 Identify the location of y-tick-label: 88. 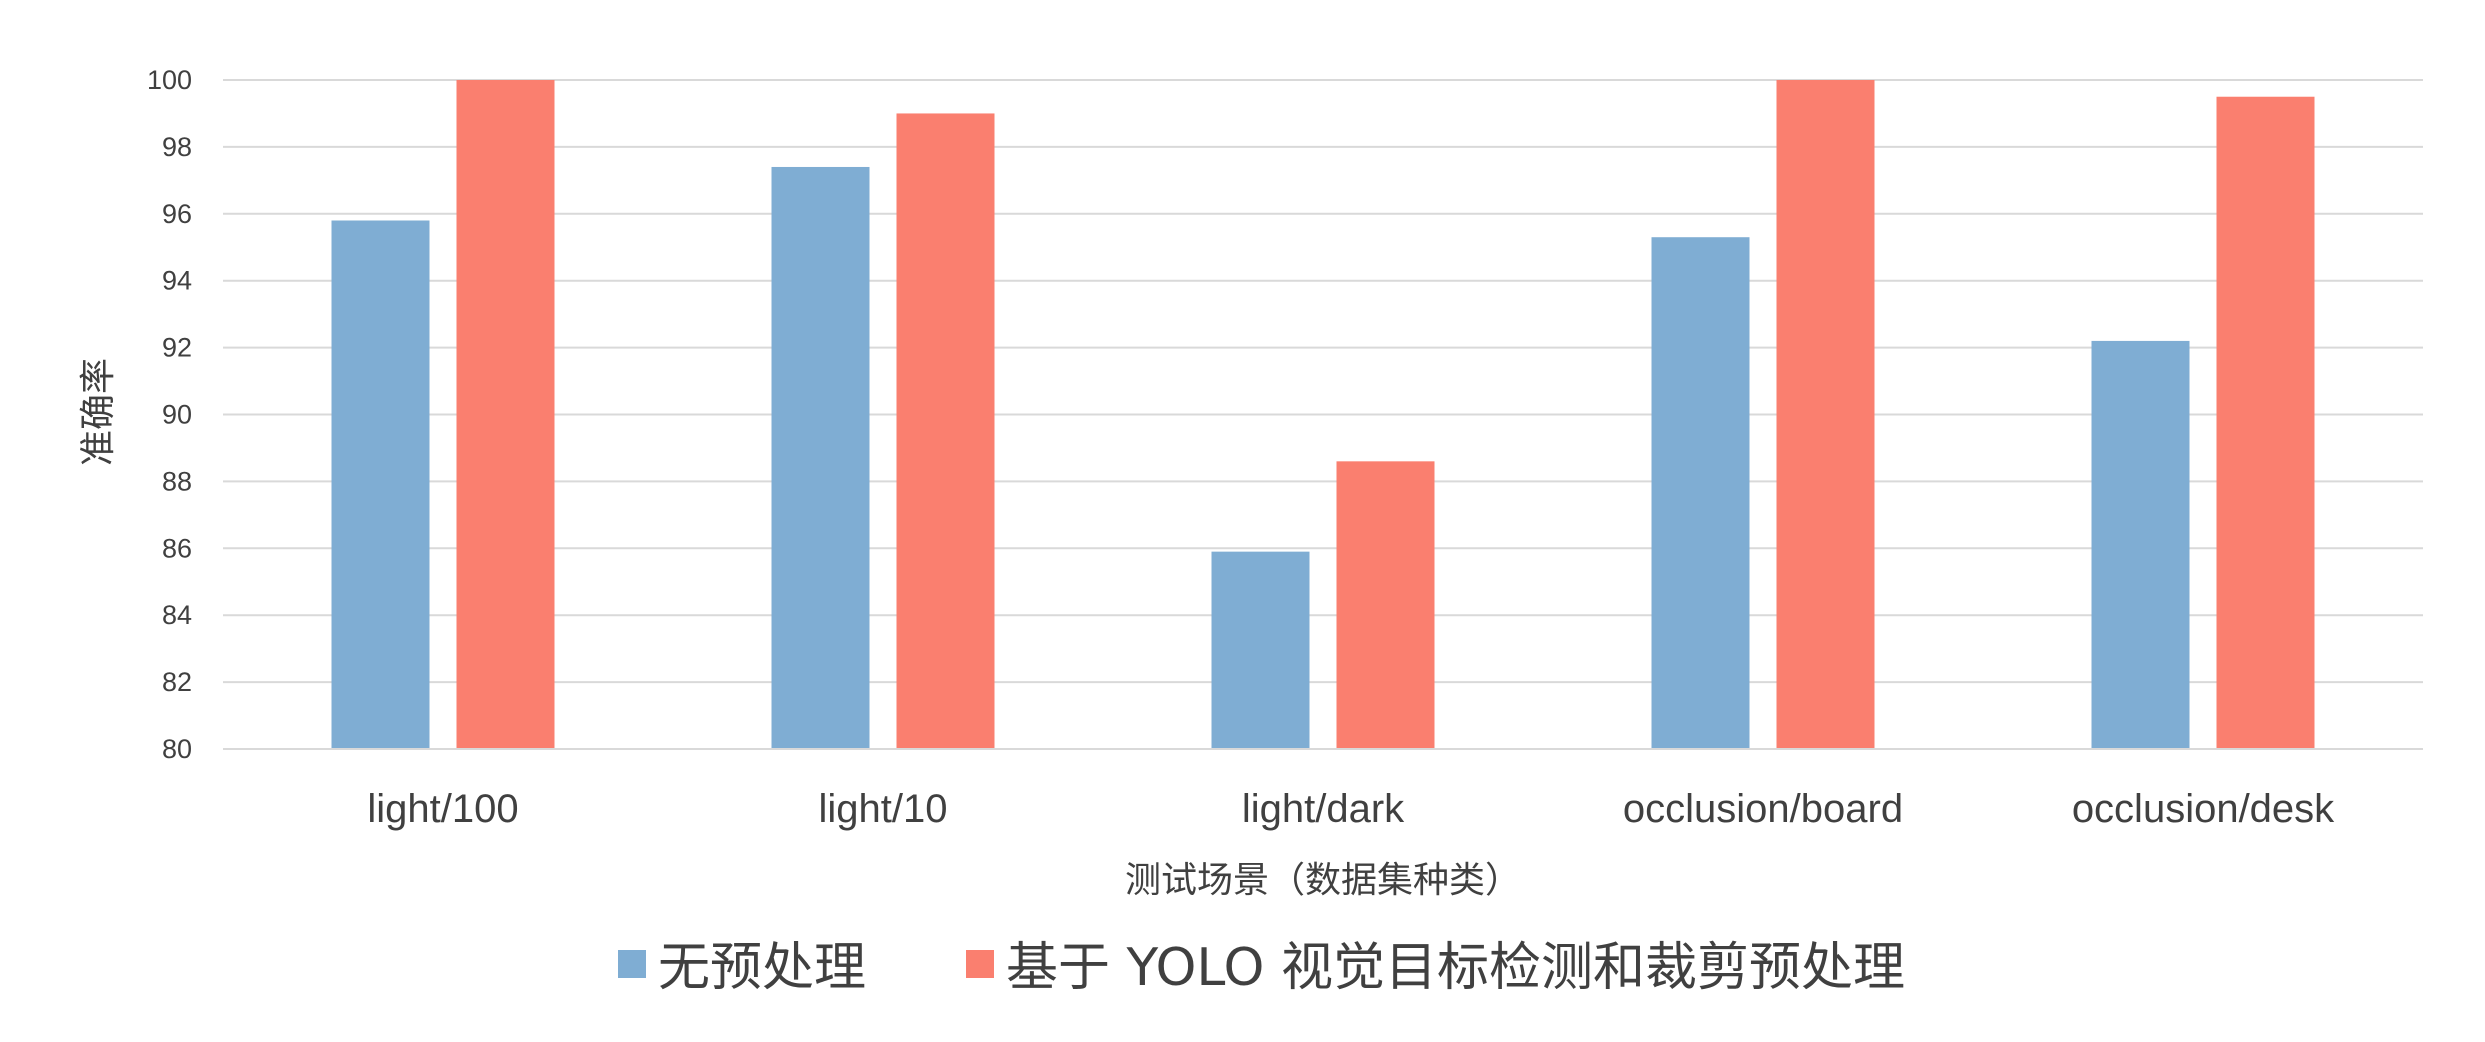
(177, 481).